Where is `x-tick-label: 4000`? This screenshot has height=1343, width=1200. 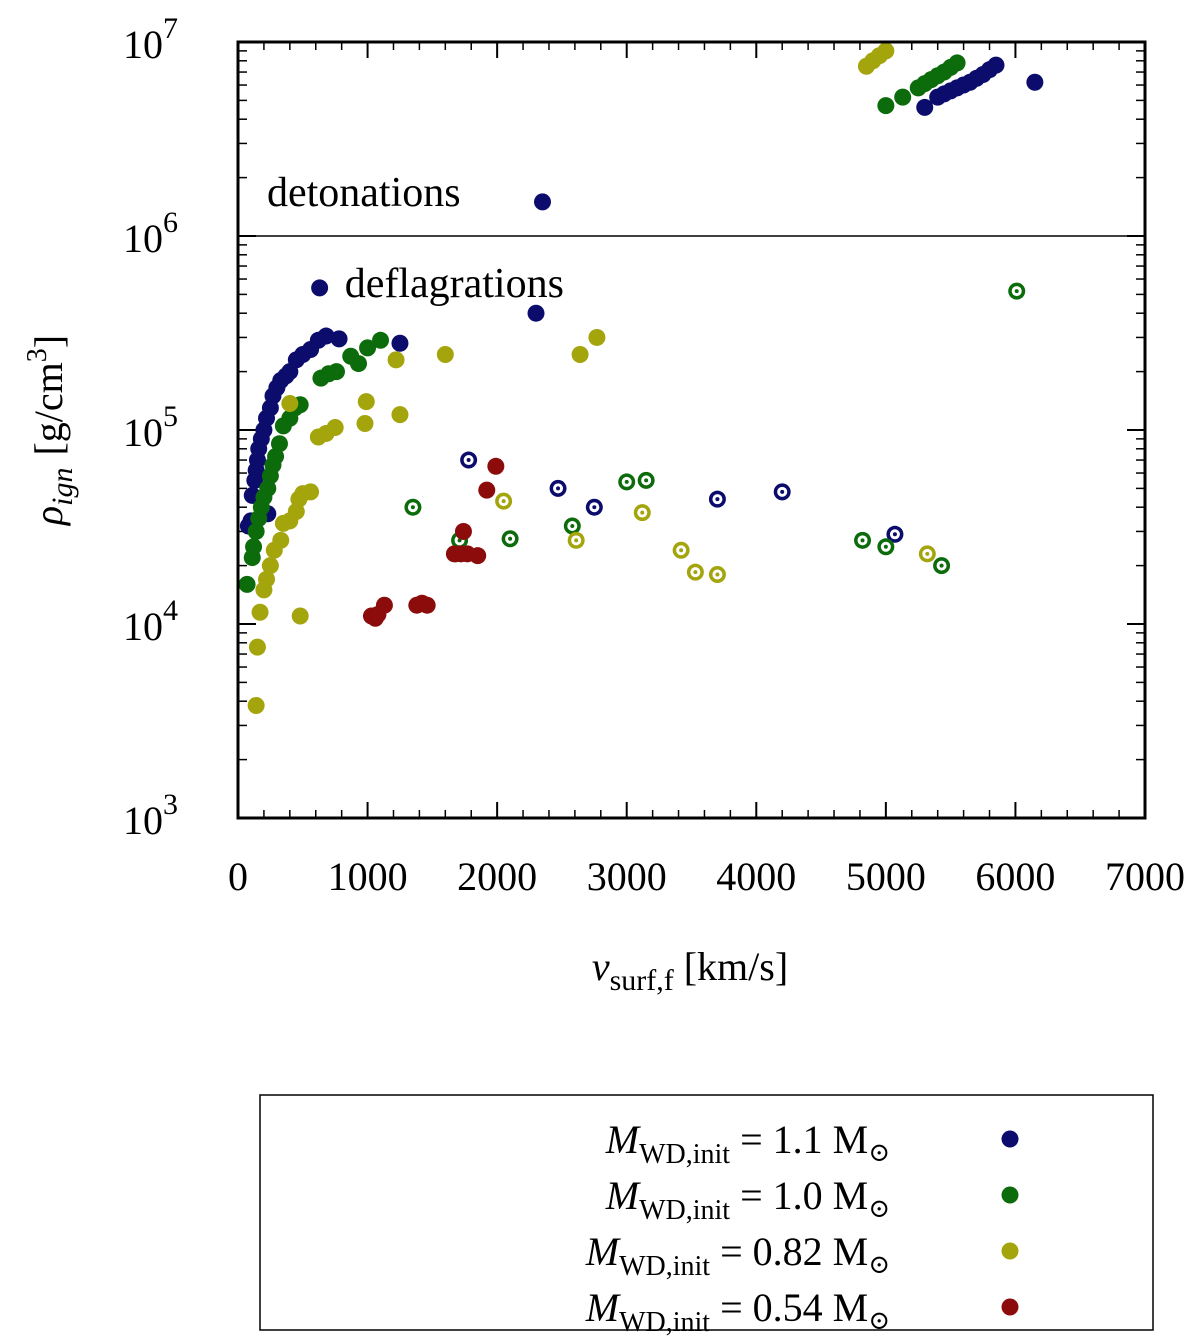 x-tick-label: 4000 is located at coordinates (756, 876).